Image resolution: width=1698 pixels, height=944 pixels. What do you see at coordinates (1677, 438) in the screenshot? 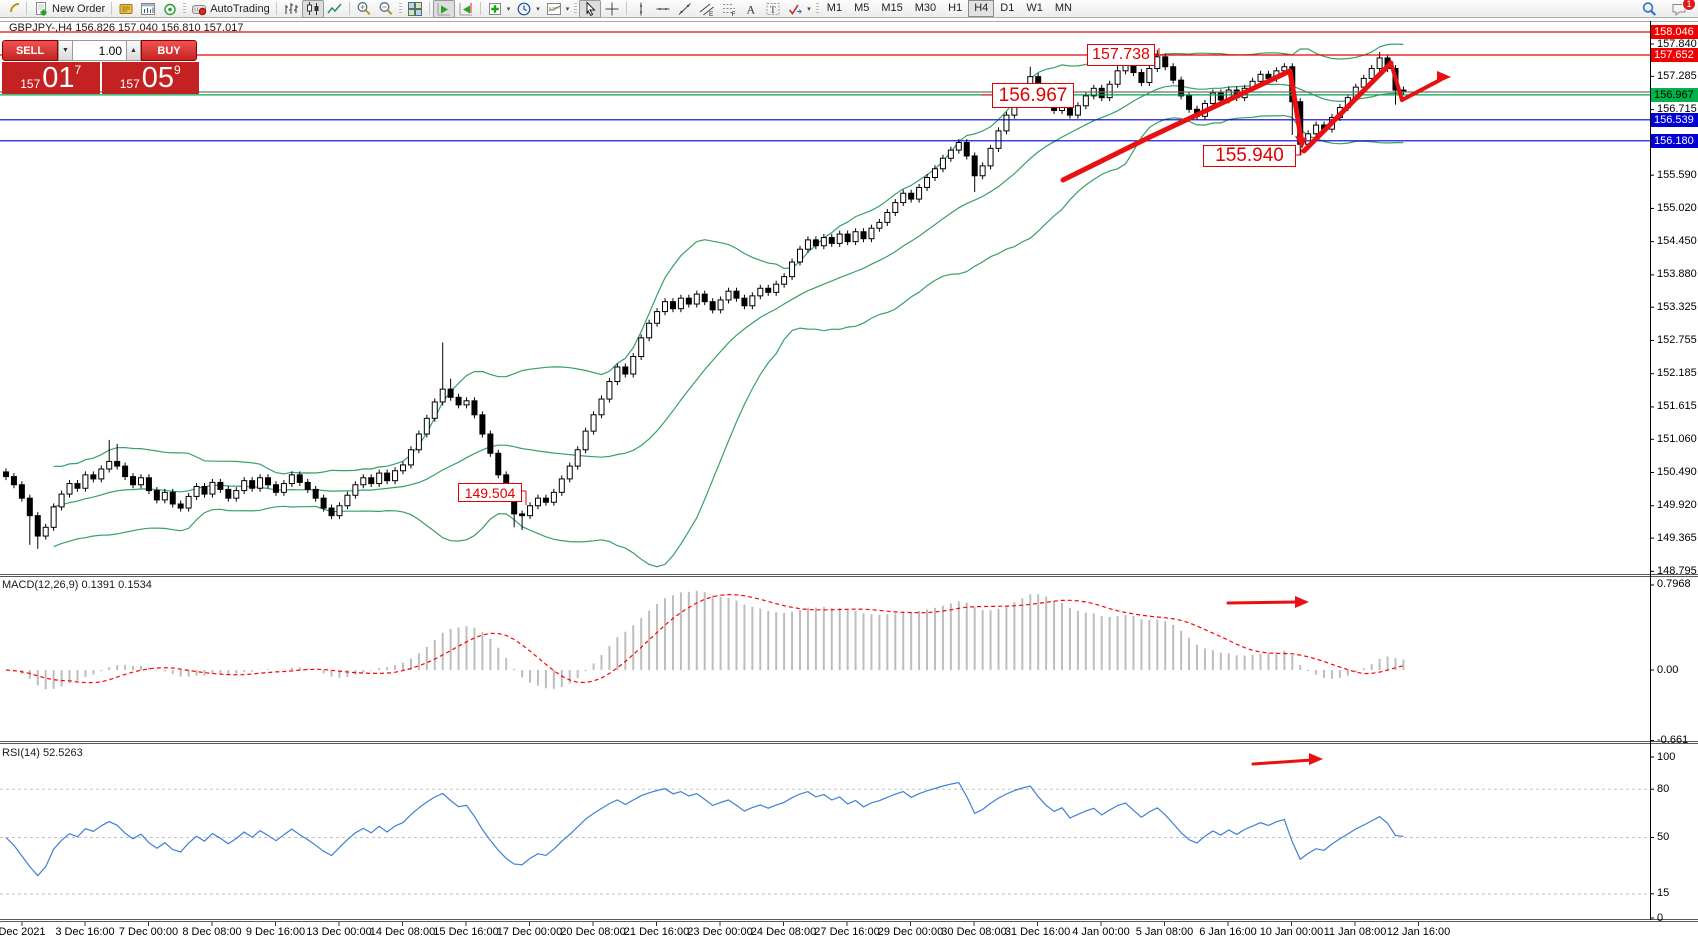
I see `price-tick-label: 151.060` at bounding box center [1677, 438].